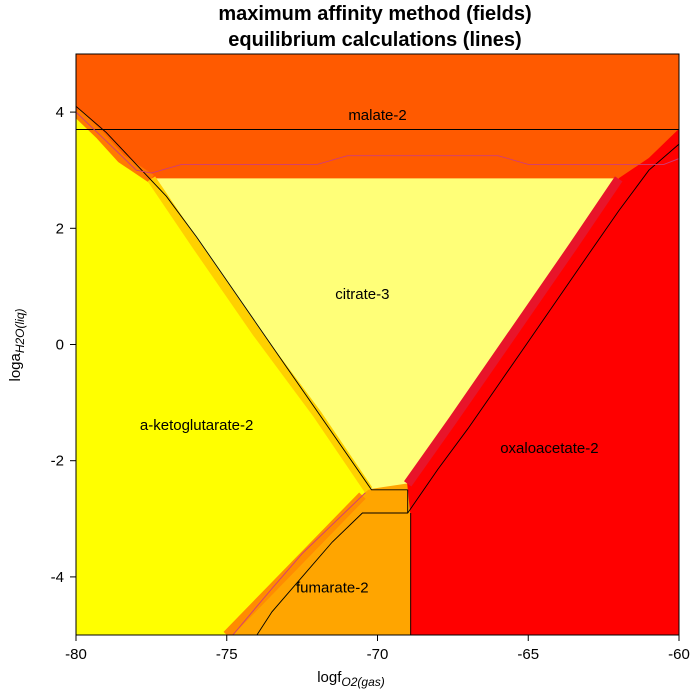 The image size is (700, 700). I want to click on y-tick-label: -2, so click(57, 461).